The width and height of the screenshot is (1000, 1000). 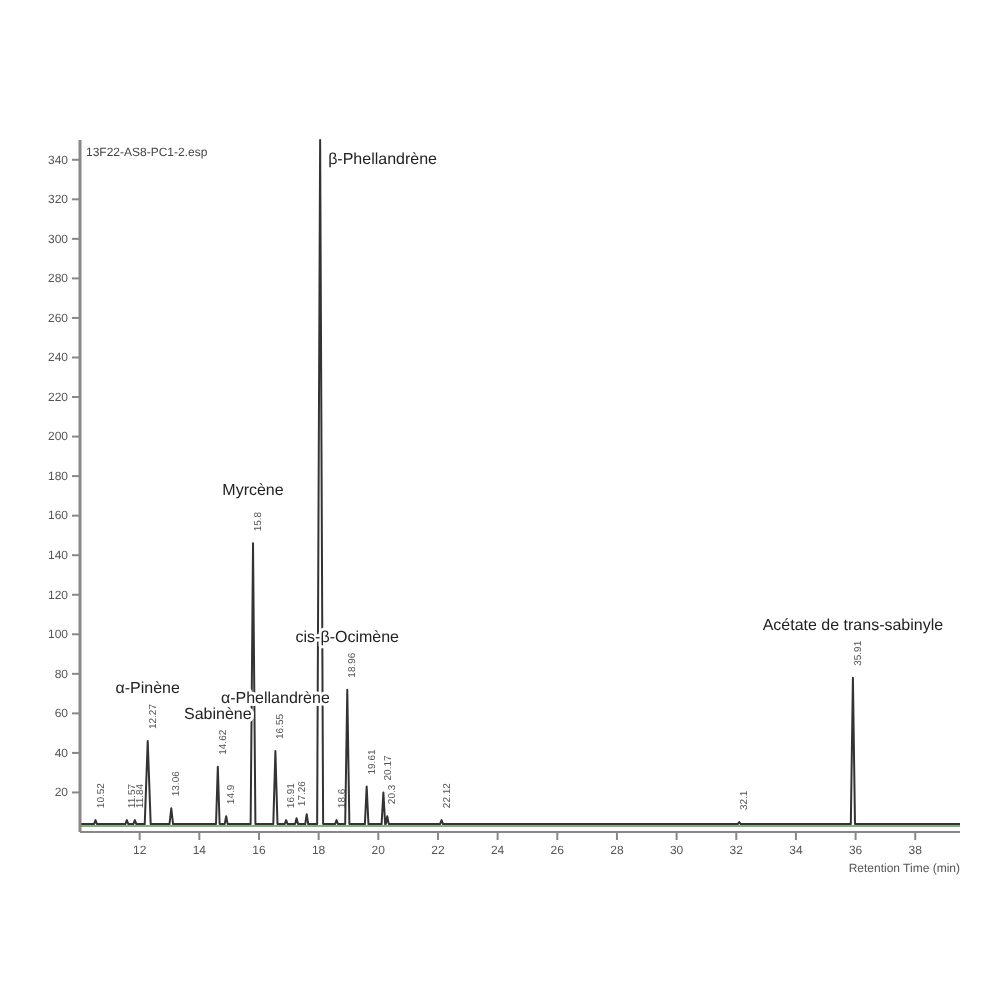 What do you see at coordinates (853, 624) in the screenshot?
I see `annotation: Acétate de trans-sabinyle` at bounding box center [853, 624].